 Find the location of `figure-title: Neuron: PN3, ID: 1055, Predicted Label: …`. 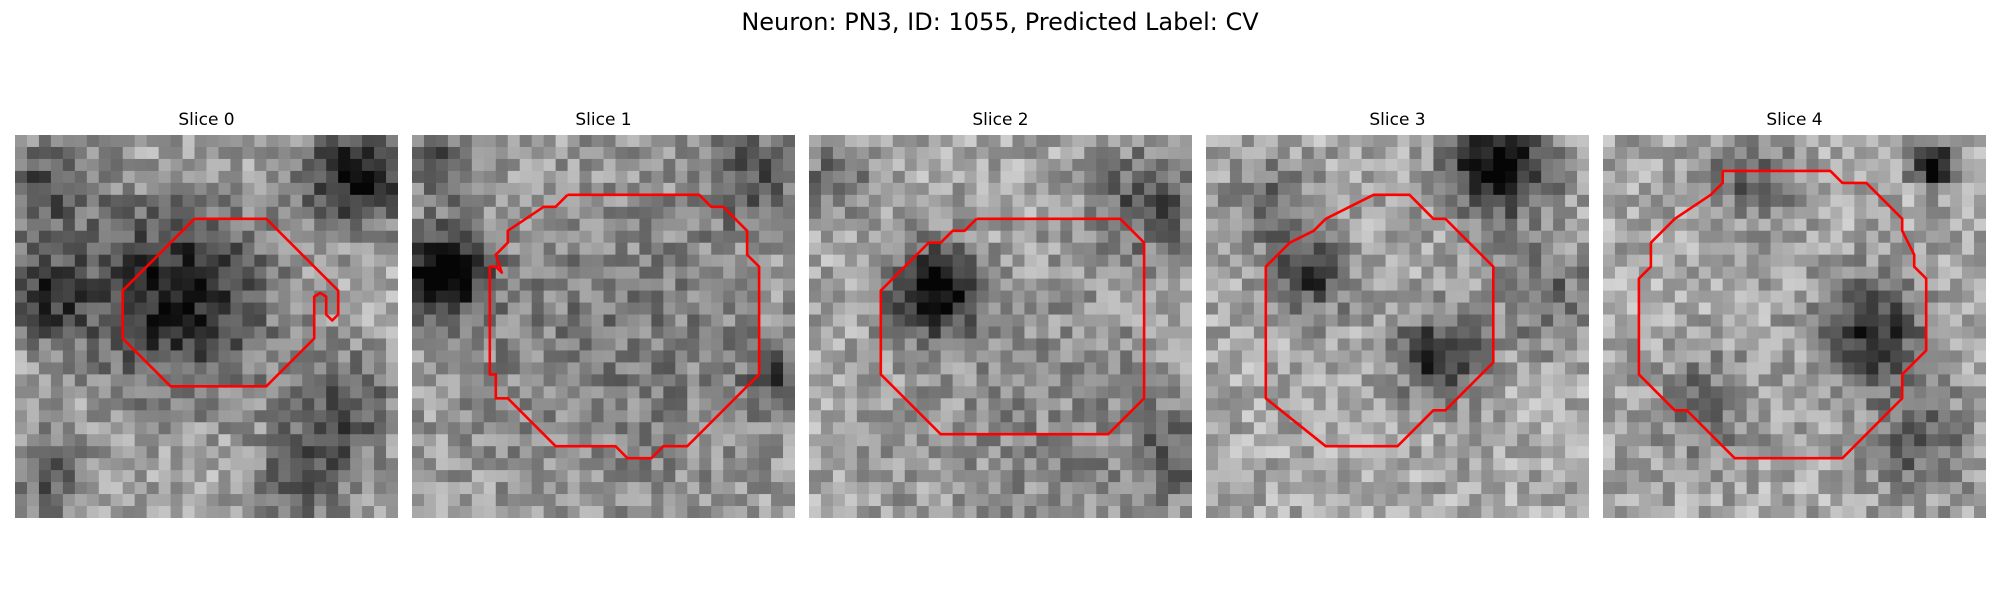

figure-title: Neuron: PN3, ID: 1055, Predicted Label: … is located at coordinates (1000, 22).